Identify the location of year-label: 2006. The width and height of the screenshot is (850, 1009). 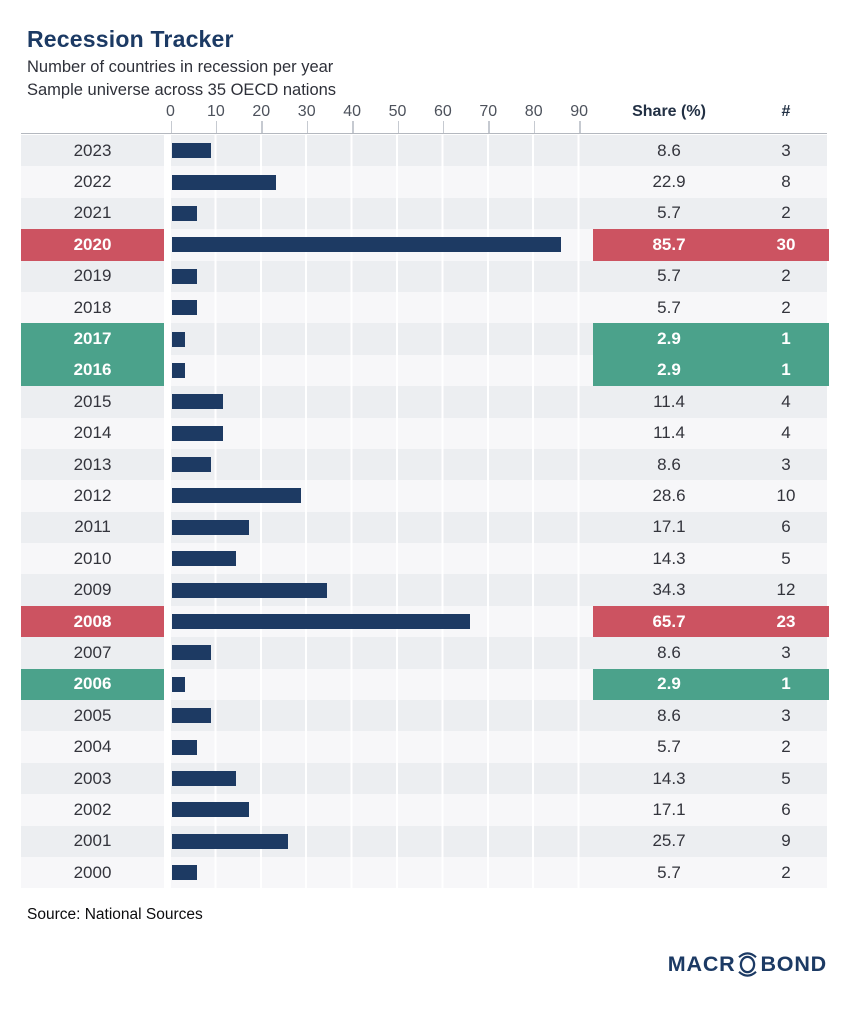
(92, 684).